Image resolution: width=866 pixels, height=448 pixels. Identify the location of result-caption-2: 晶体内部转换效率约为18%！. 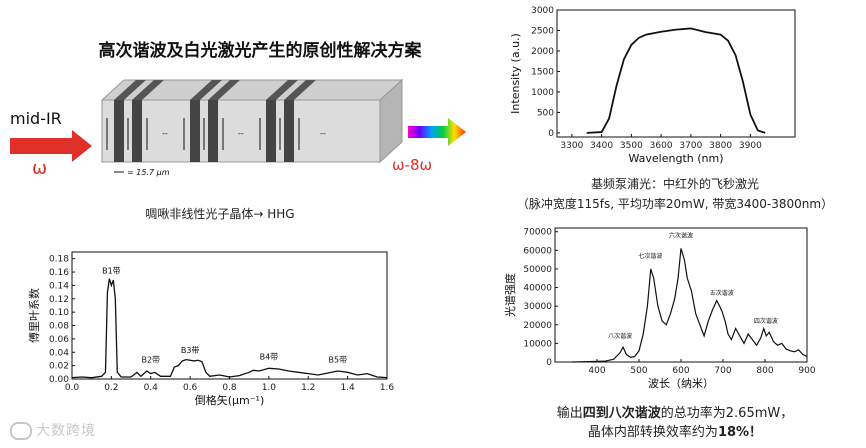
(675, 430).